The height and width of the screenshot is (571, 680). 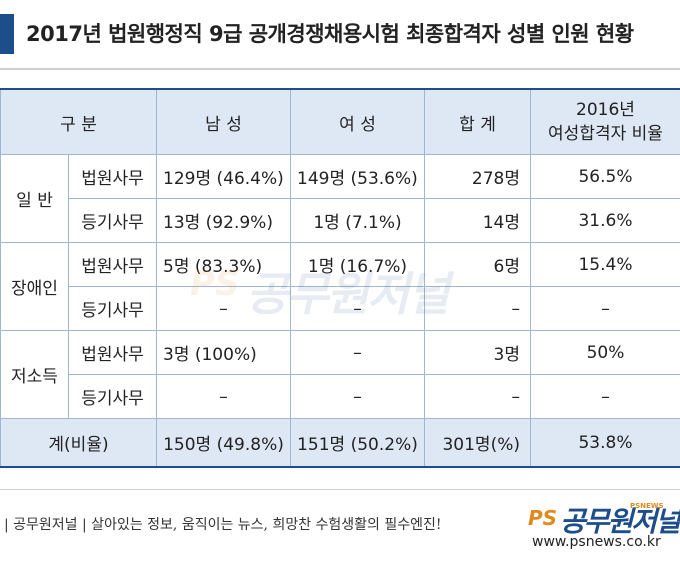 What do you see at coordinates (543, 518) in the screenshot?
I see `logo-ps: PS` at bounding box center [543, 518].